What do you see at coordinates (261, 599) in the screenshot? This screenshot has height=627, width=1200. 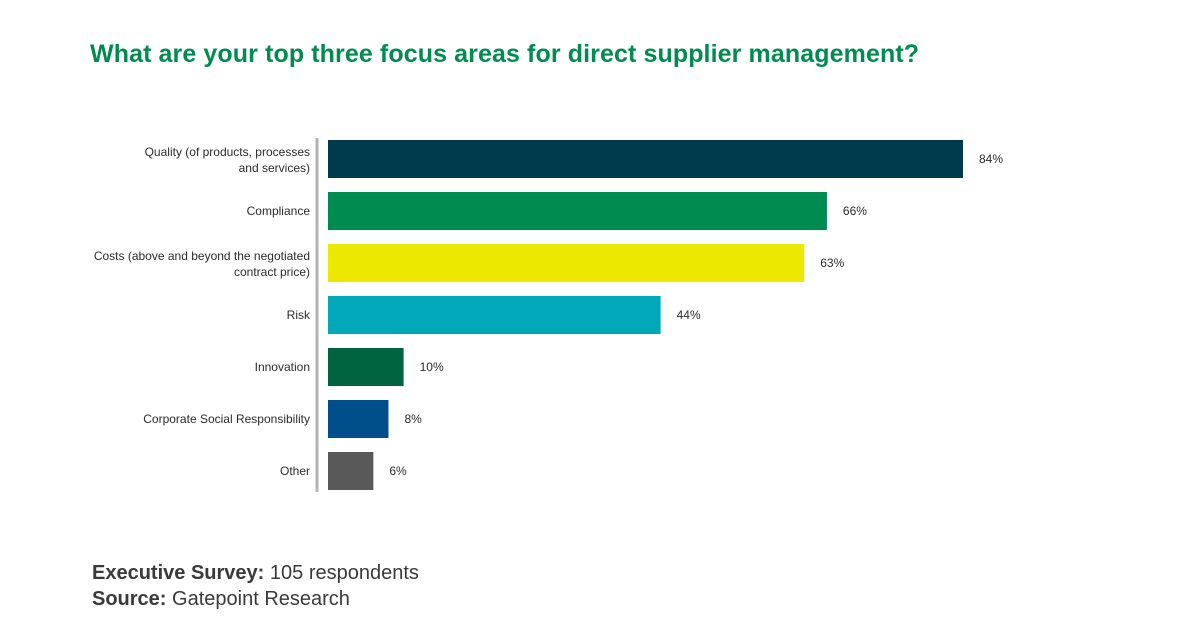 I see `source-value: Gatepoint Research` at bounding box center [261, 599].